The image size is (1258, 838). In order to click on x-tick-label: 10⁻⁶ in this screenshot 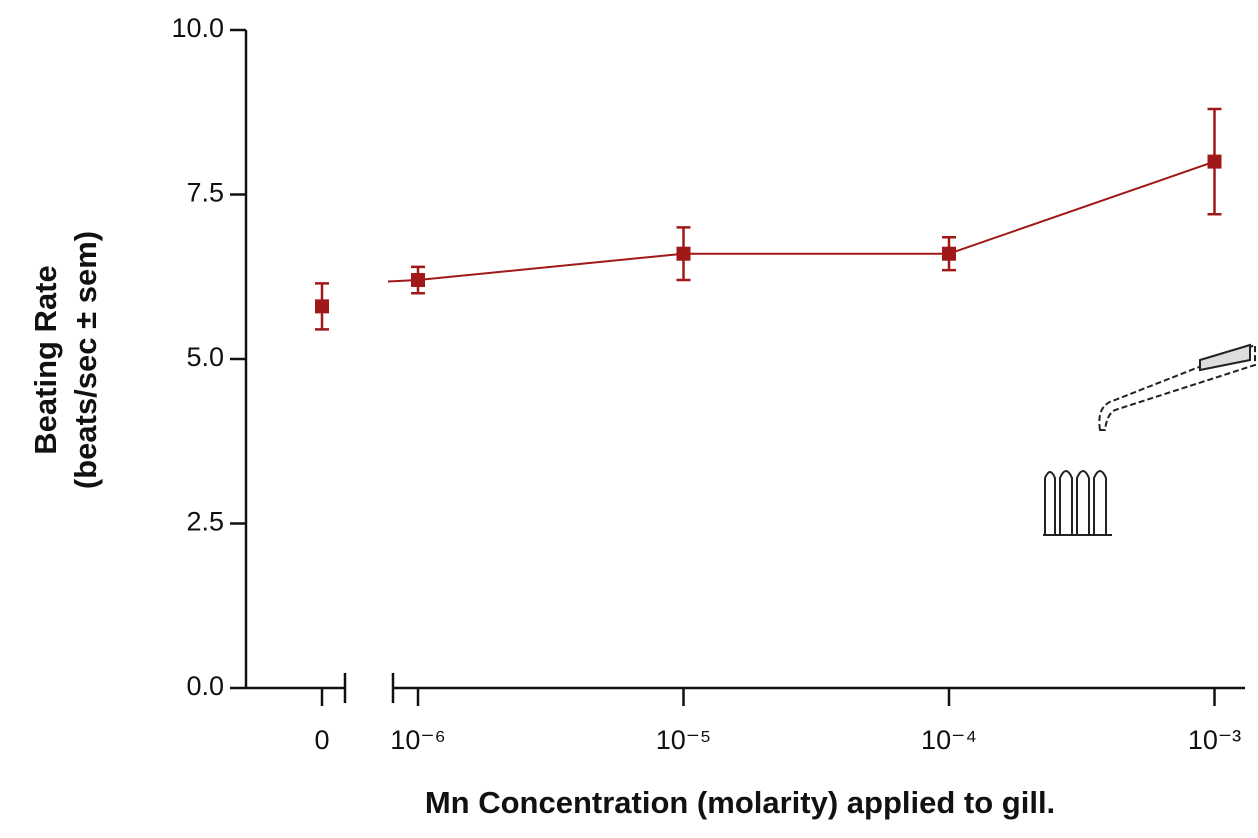, I will do `click(417, 740)`.